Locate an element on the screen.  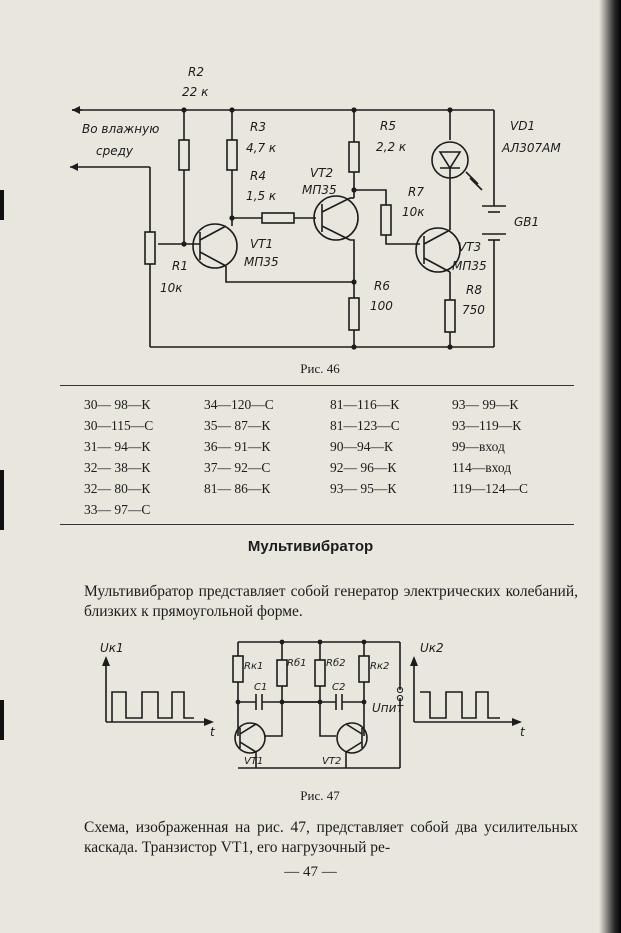
rk2-label: Rк2 is located at coordinates (379, 666).